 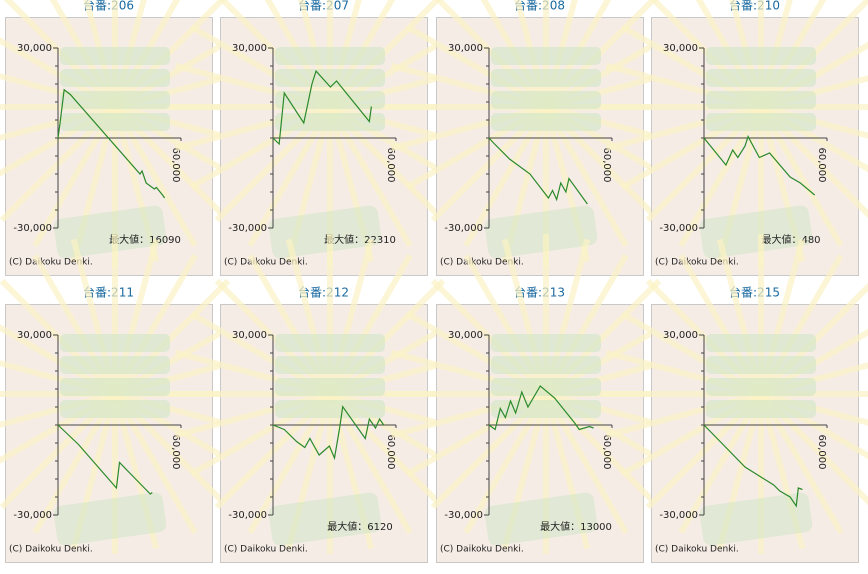 What do you see at coordinates (108, 292) in the screenshot?
I see `panel-title: 台番:211` at bounding box center [108, 292].